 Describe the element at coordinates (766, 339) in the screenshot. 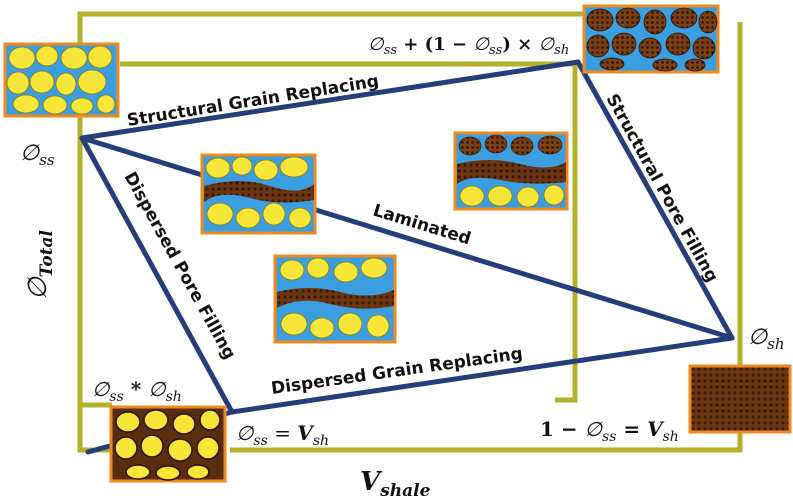

I see `shale-porosity: ∅sh` at that location.